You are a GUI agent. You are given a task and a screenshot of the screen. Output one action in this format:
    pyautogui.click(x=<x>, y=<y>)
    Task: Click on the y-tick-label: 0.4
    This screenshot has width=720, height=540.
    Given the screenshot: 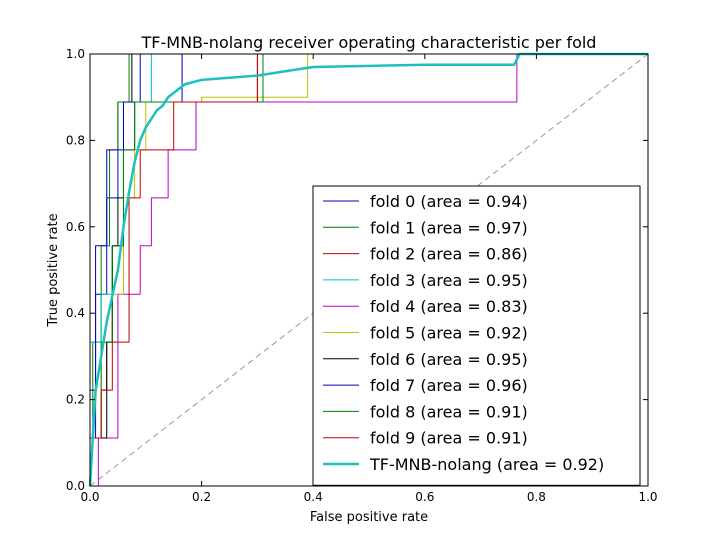 What is the action you would take?
    pyautogui.click(x=75, y=313)
    